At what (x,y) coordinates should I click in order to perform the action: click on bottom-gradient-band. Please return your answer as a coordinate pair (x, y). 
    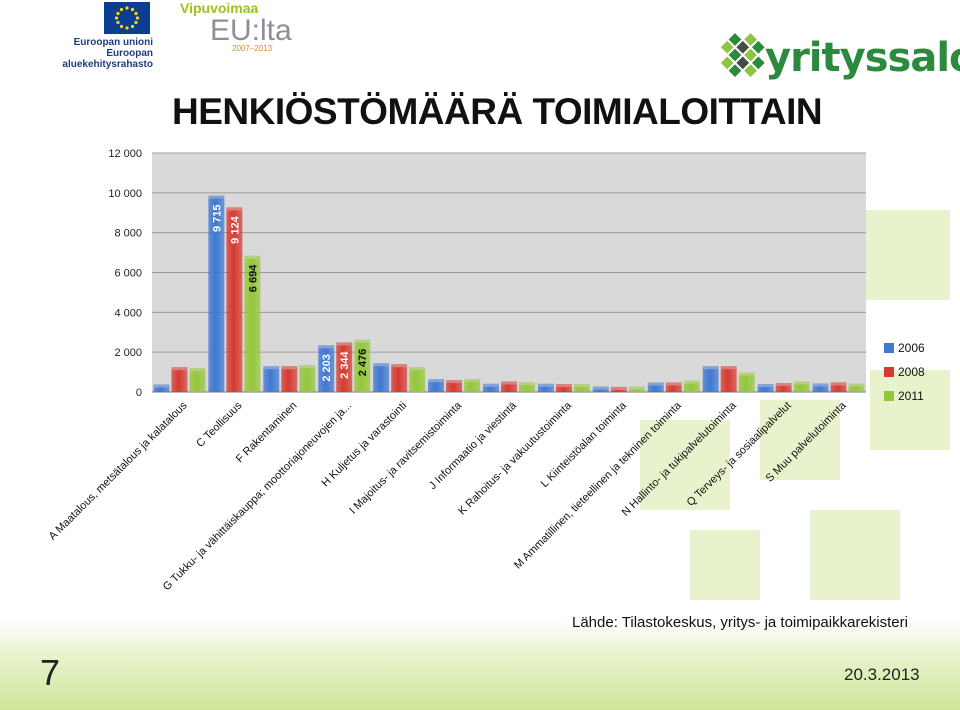
    Looking at the image, I should click on (480, 665).